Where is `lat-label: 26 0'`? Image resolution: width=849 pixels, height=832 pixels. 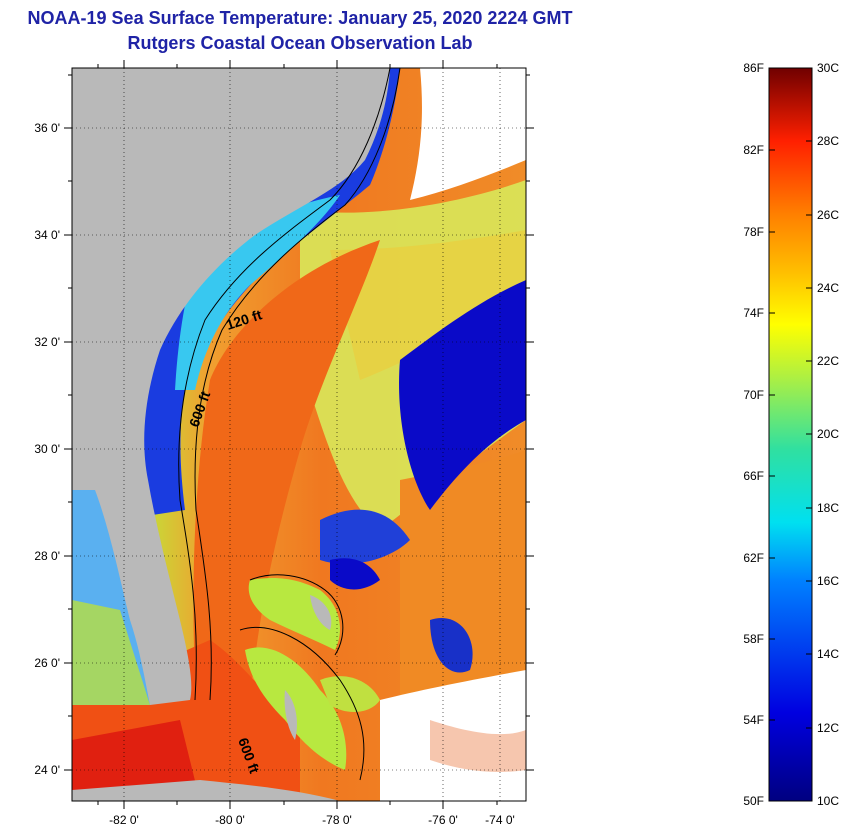
lat-label: 26 0' is located at coordinates (47, 663).